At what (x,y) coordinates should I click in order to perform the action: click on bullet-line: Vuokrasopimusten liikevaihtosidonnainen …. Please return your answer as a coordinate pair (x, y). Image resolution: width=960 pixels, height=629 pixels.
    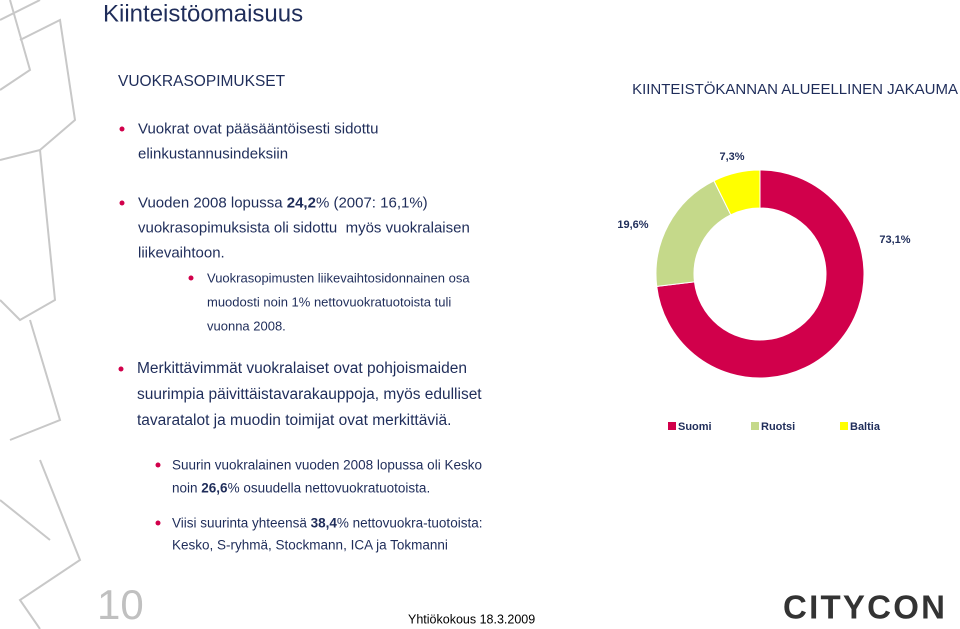
    Looking at the image, I should click on (338, 278).